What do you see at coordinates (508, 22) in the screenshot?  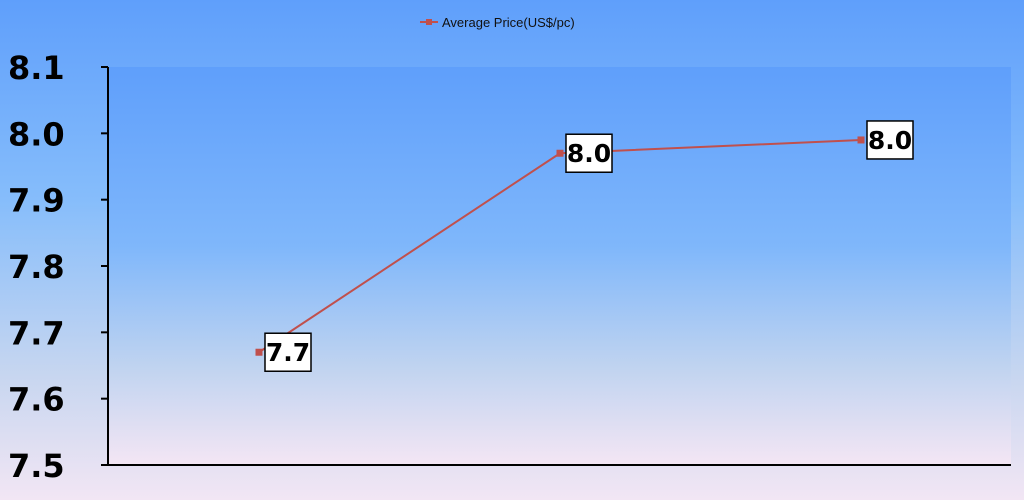 I see `legend-label: Average Price(US$/pc)` at bounding box center [508, 22].